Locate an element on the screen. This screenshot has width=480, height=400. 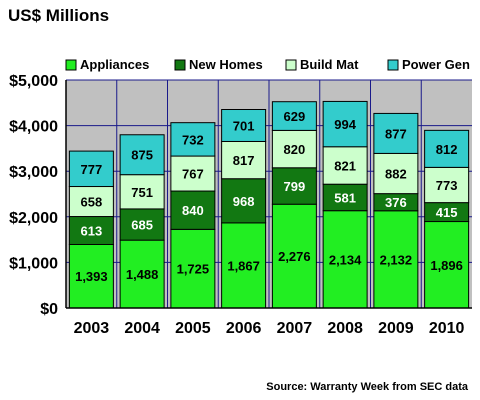
data-label: 767 is located at coordinates (193, 174).